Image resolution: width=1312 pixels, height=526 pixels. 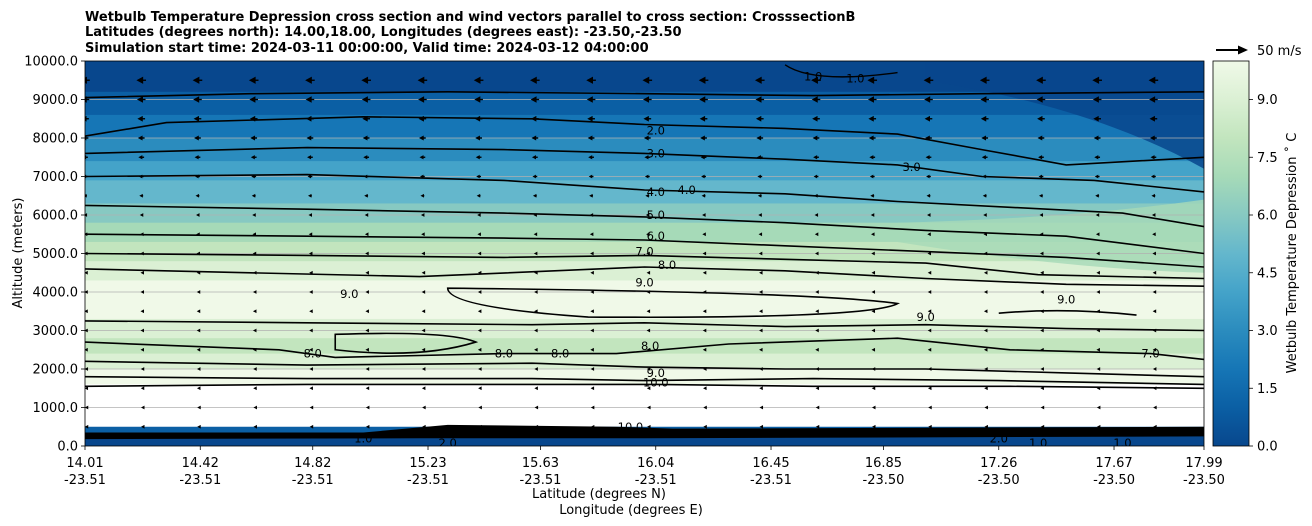 What do you see at coordinates (631, 510) in the screenshot?
I see `x-axis-label-longitude: Longitude (degrees E)` at bounding box center [631, 510].